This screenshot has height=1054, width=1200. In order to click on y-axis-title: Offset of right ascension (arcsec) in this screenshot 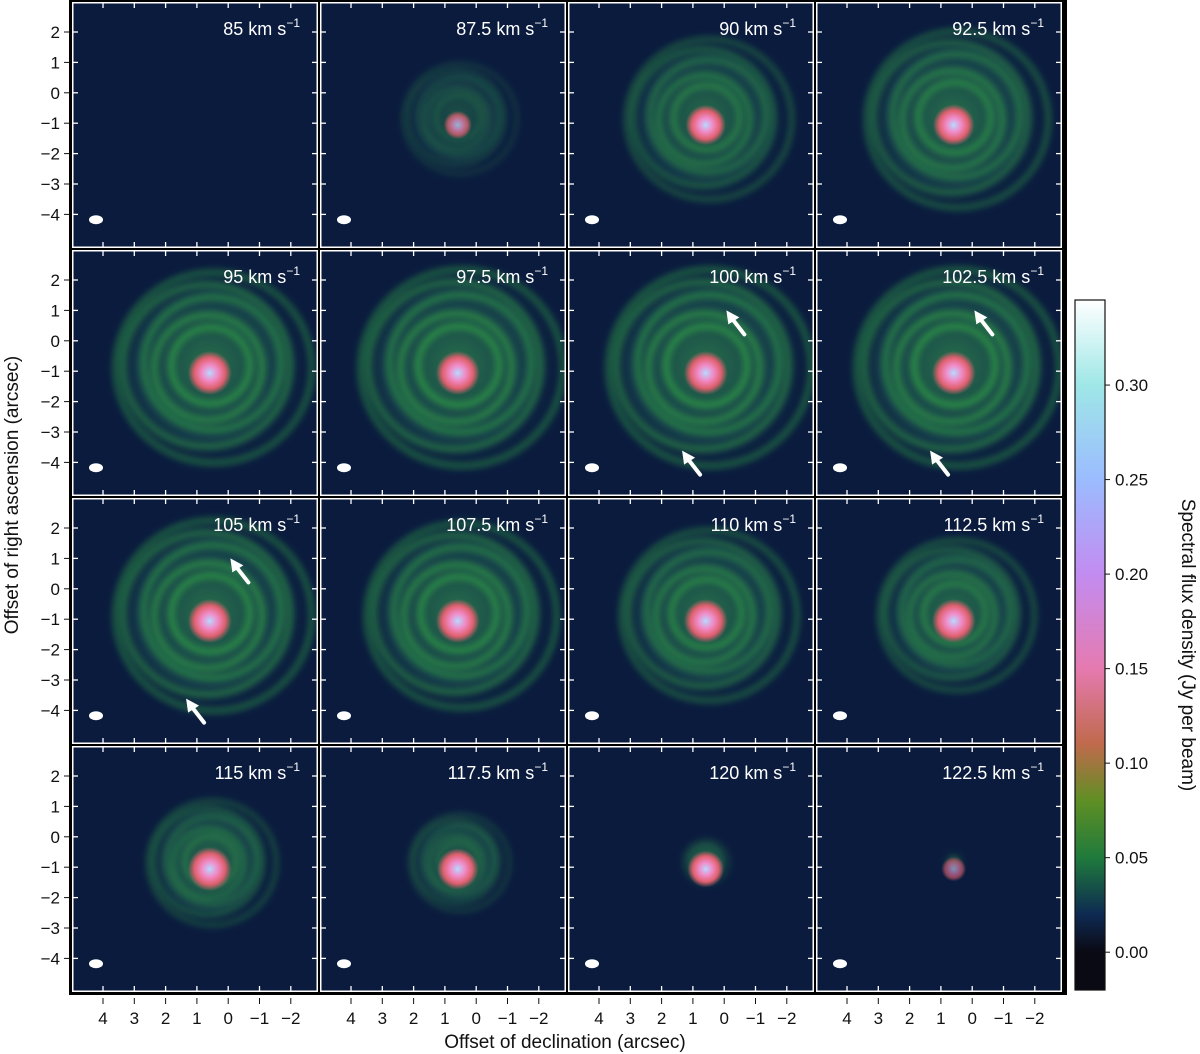, I will do `click(12, 495)`.